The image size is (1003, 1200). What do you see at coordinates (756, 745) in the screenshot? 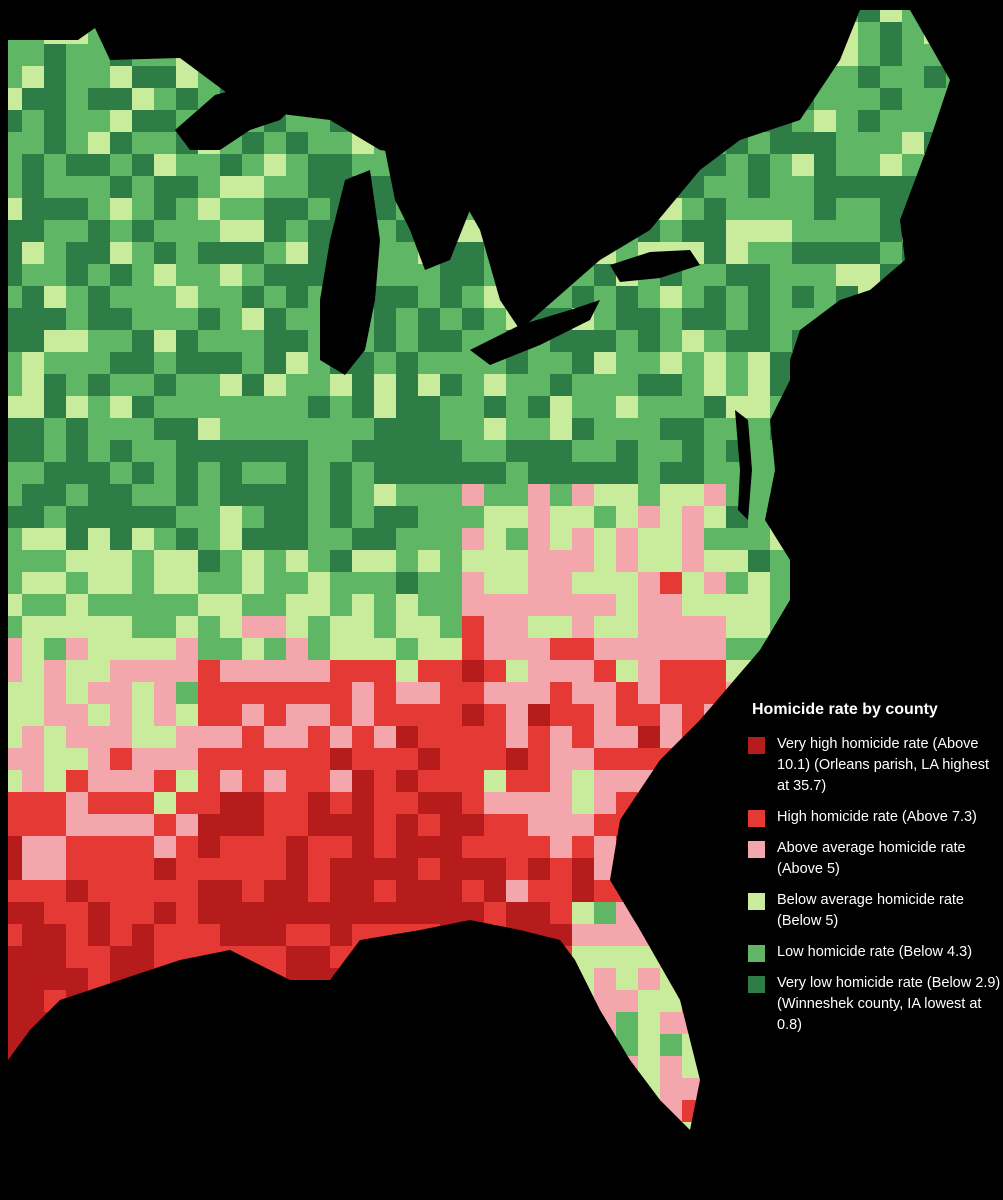
I see `legend-swatch` at bounding box center [756, 745].